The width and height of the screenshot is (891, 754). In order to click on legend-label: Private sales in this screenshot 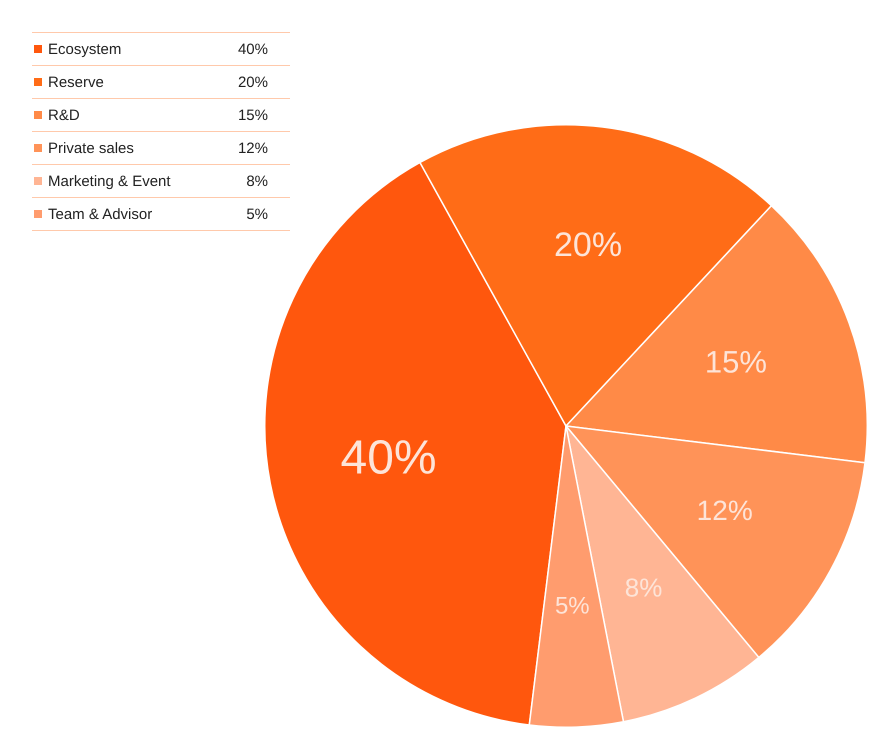, I will do `click(91, 148)`.